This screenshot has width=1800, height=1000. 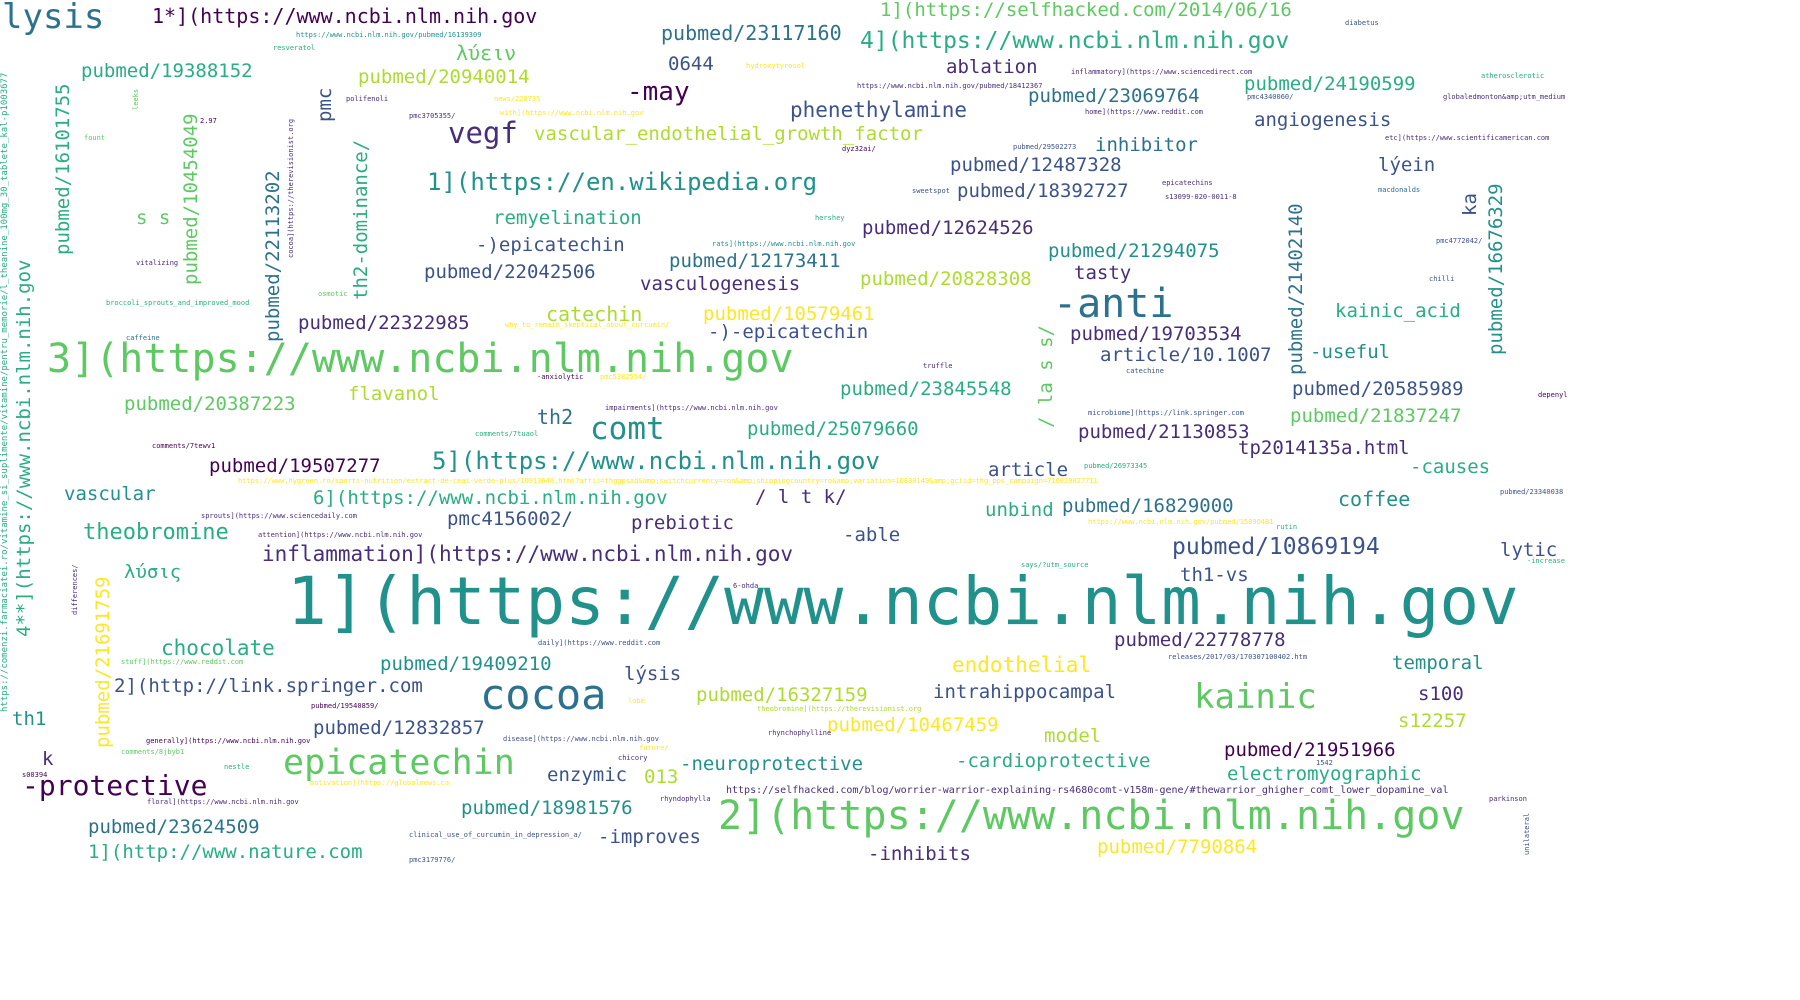 What do you see at coordinates (380, 783) in the screenshot?
I see `cloud-word-small: motivation](https://globalnews.ca` at bounding box center [380, 783].